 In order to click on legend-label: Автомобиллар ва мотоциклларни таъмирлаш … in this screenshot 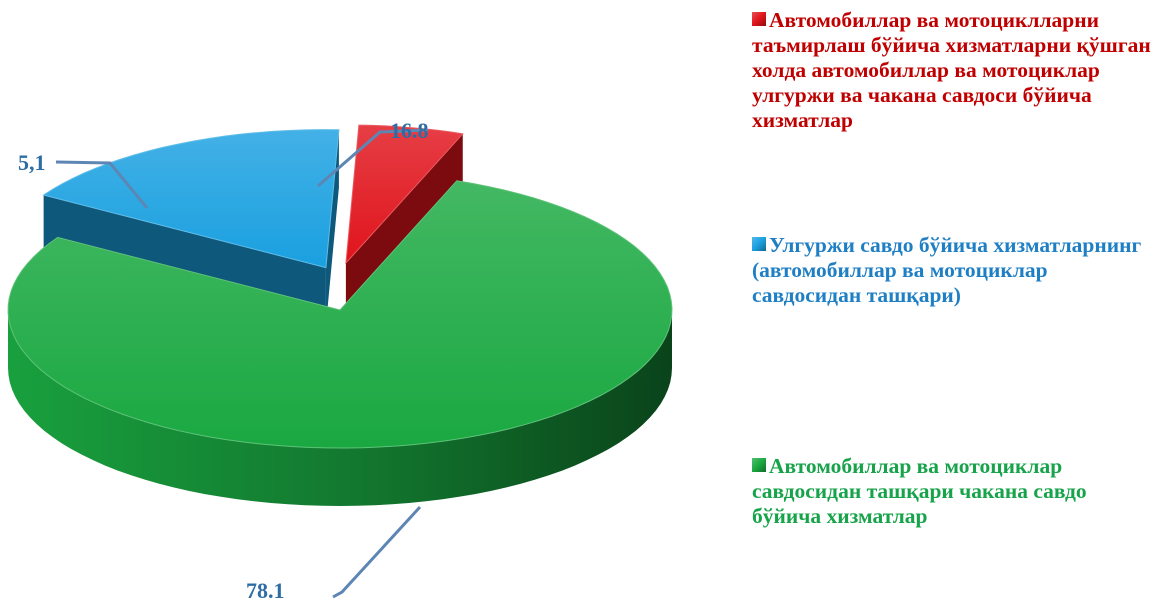, I will do `click(951, 70)`.